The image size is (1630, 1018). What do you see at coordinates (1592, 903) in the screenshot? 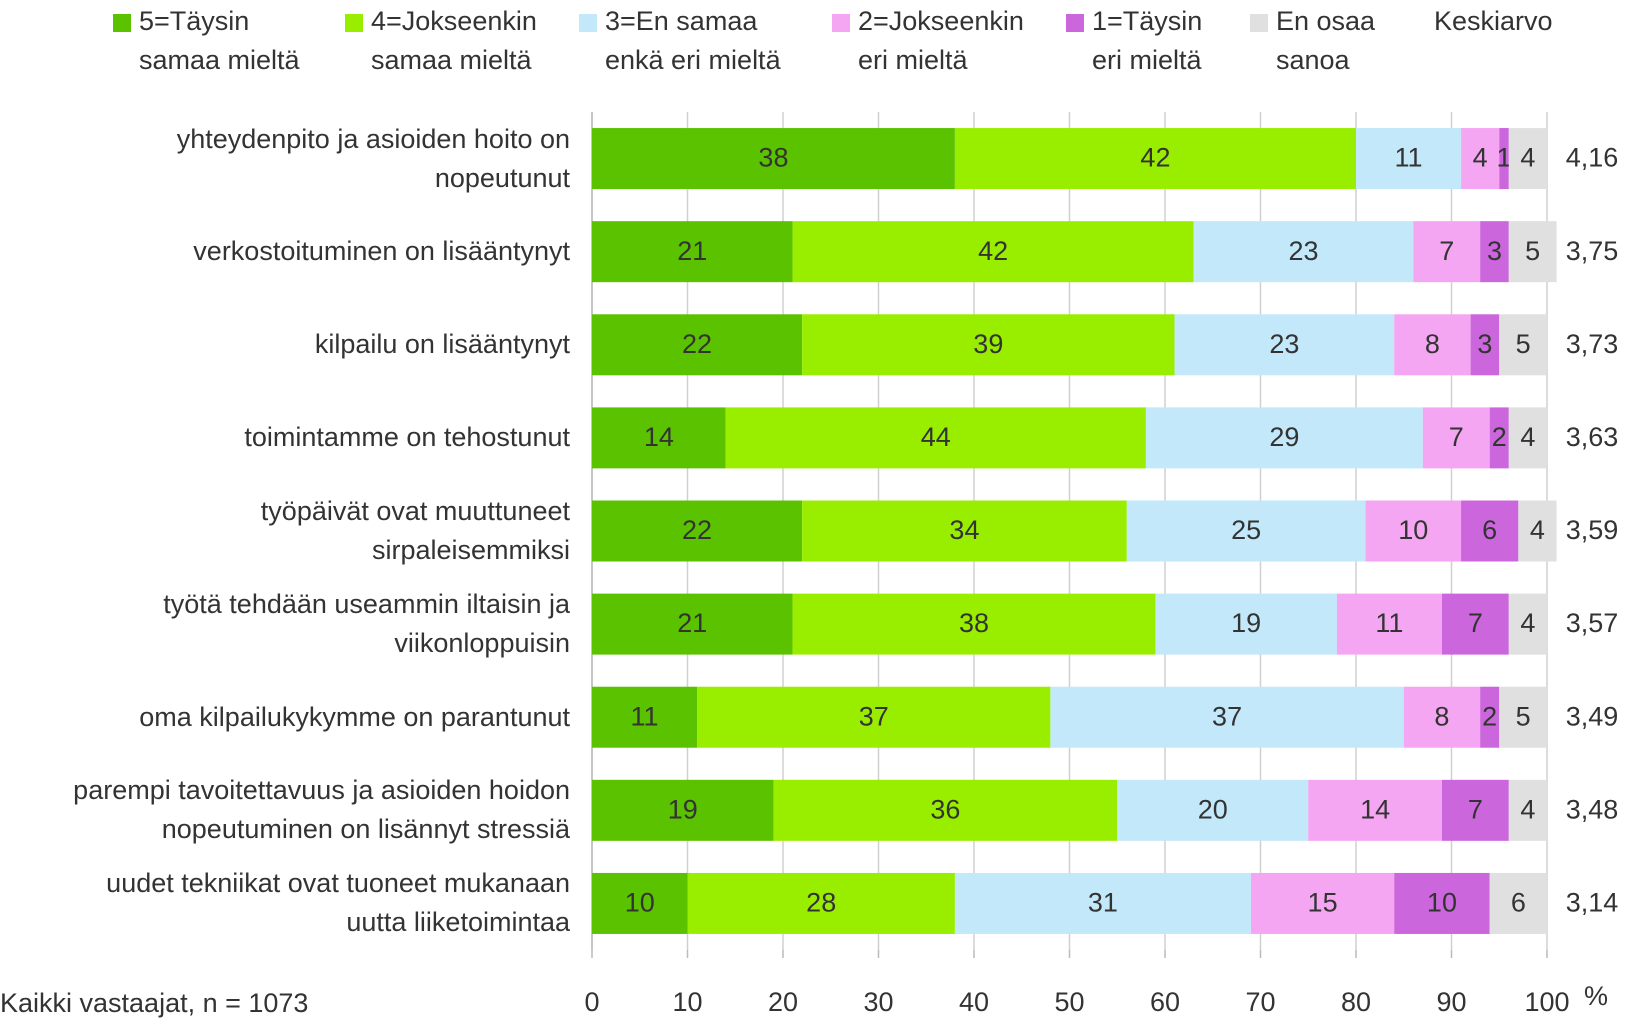
I see `average-label: 3,14` at bounding box center [1592, 903].